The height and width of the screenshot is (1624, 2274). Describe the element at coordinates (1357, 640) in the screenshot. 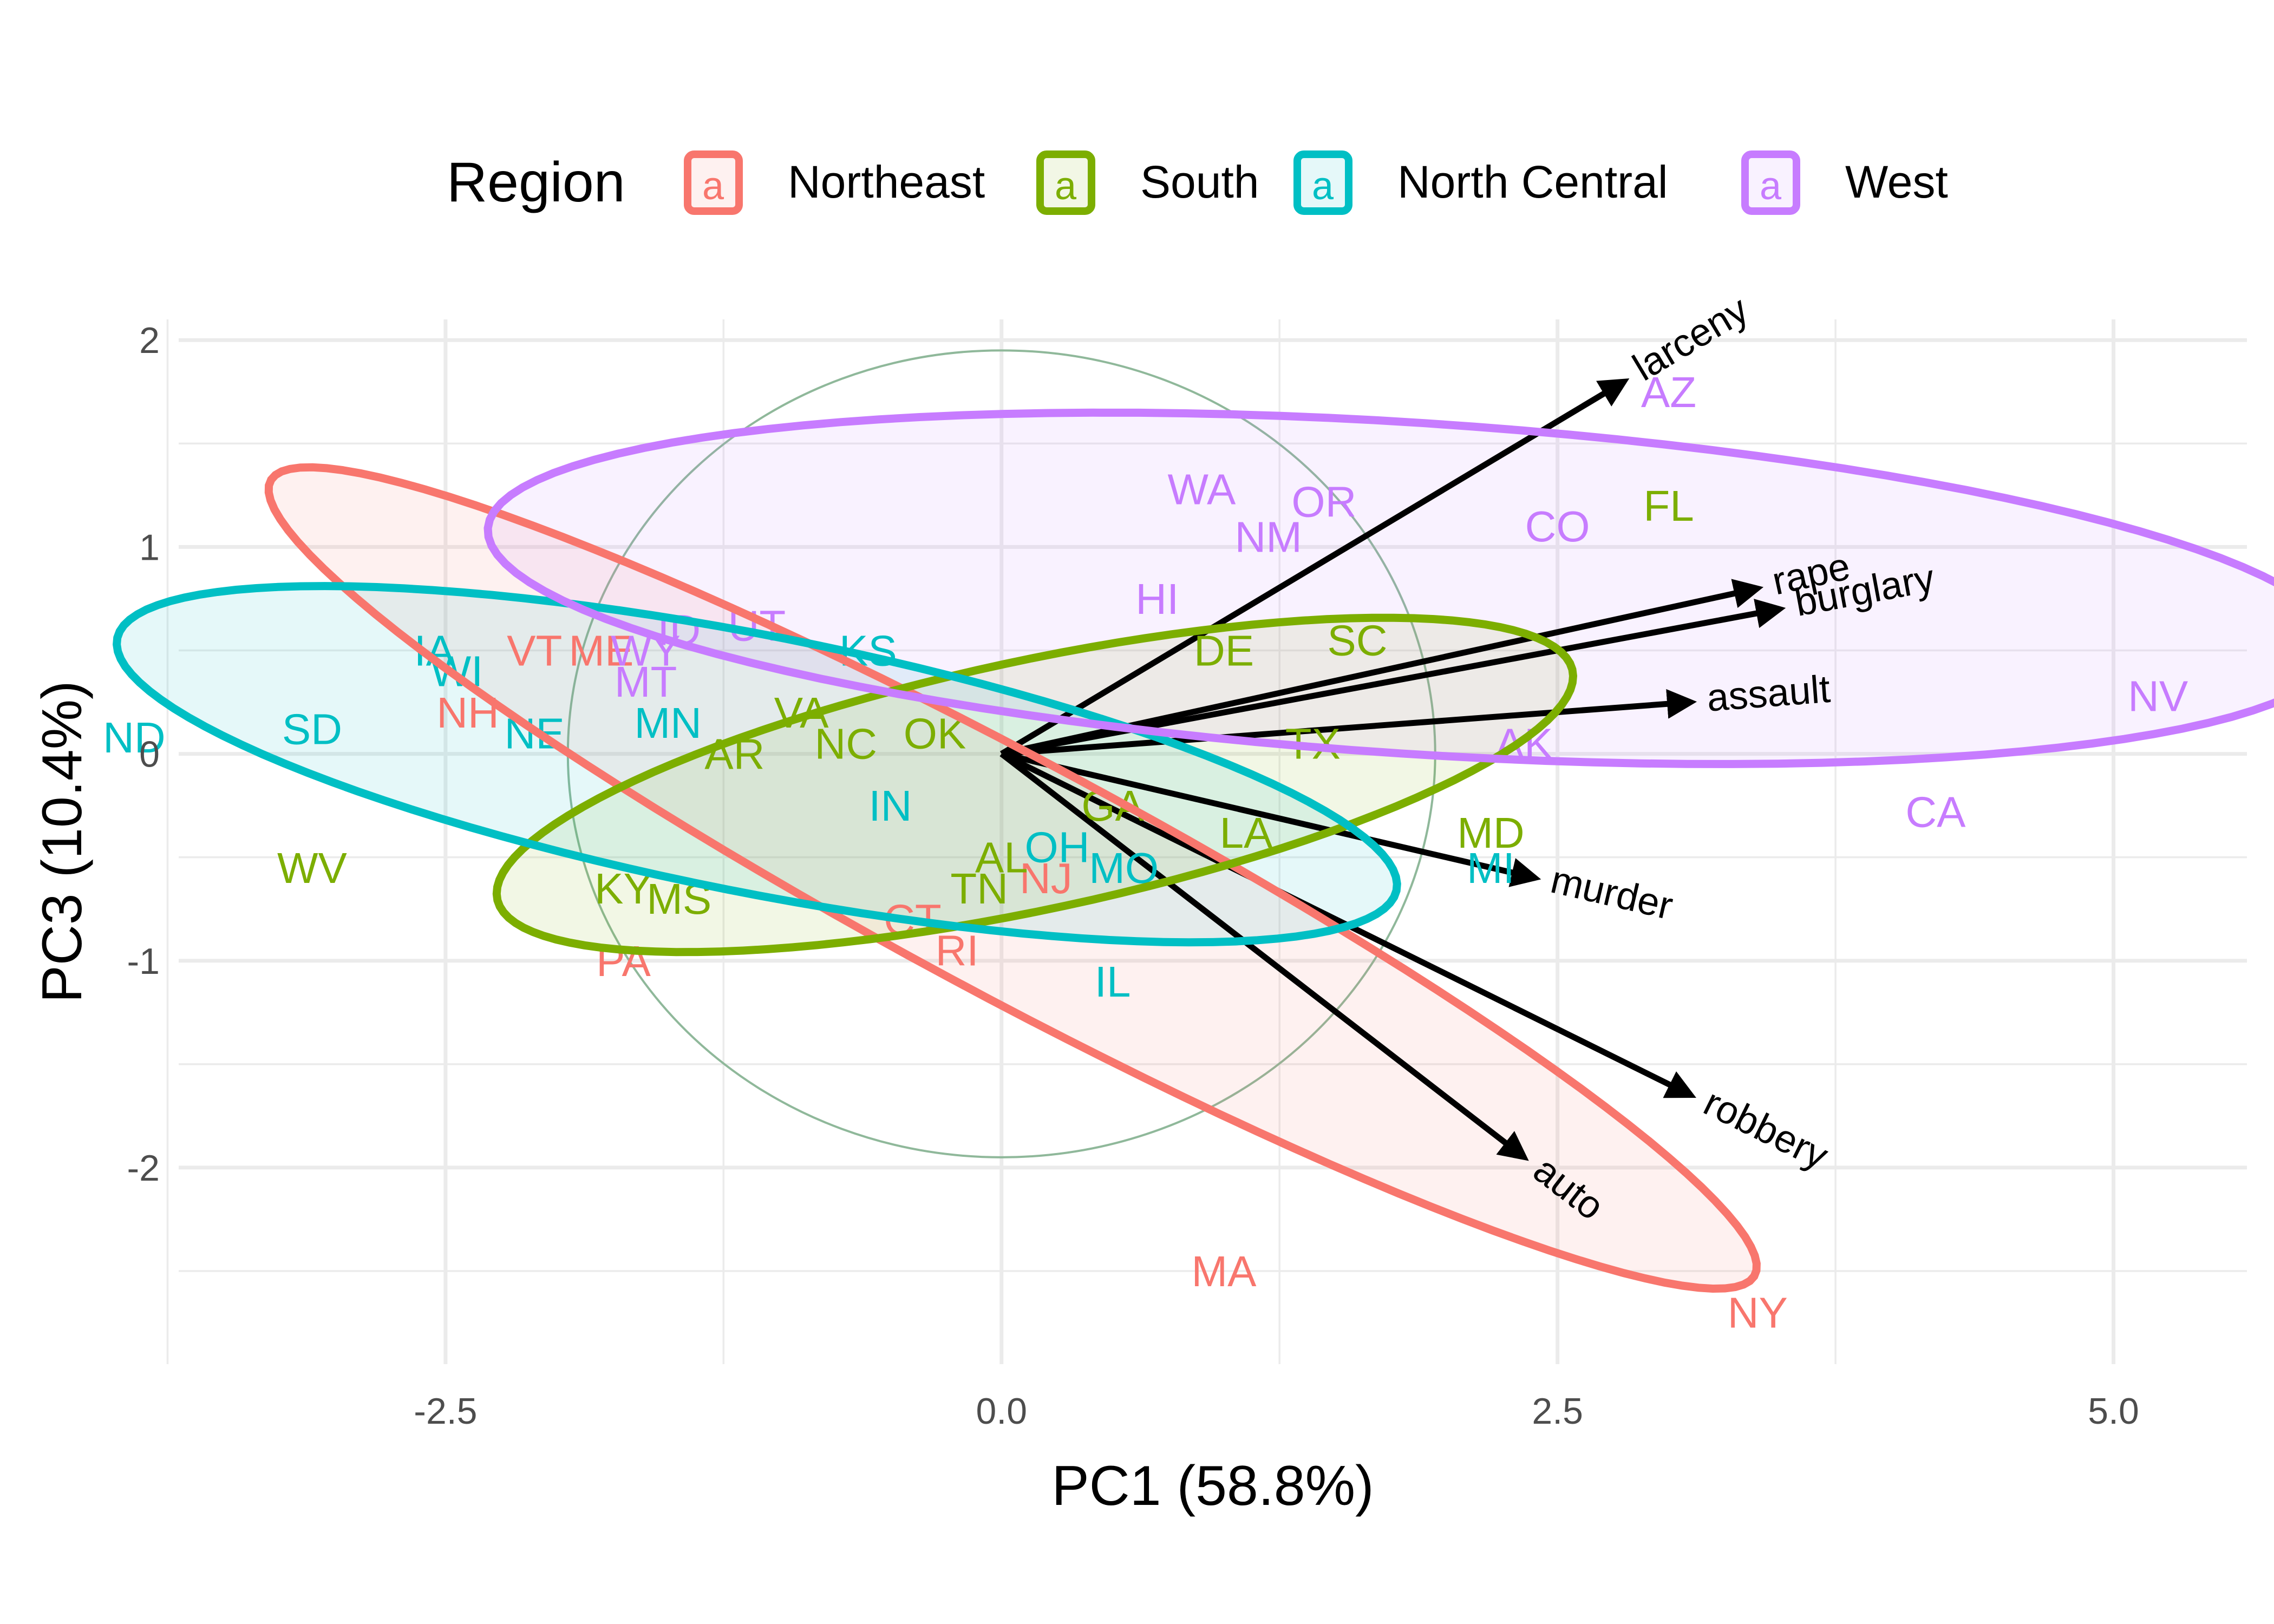

I see `point-label: SC` at that location.